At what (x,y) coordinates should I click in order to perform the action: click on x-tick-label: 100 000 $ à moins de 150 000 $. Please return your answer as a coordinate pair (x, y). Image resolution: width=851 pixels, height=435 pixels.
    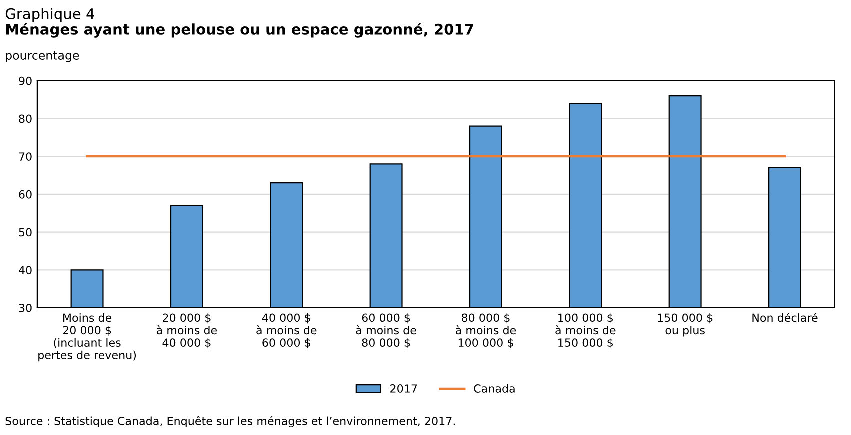
    Looking at the image, I should click on (586, 331).